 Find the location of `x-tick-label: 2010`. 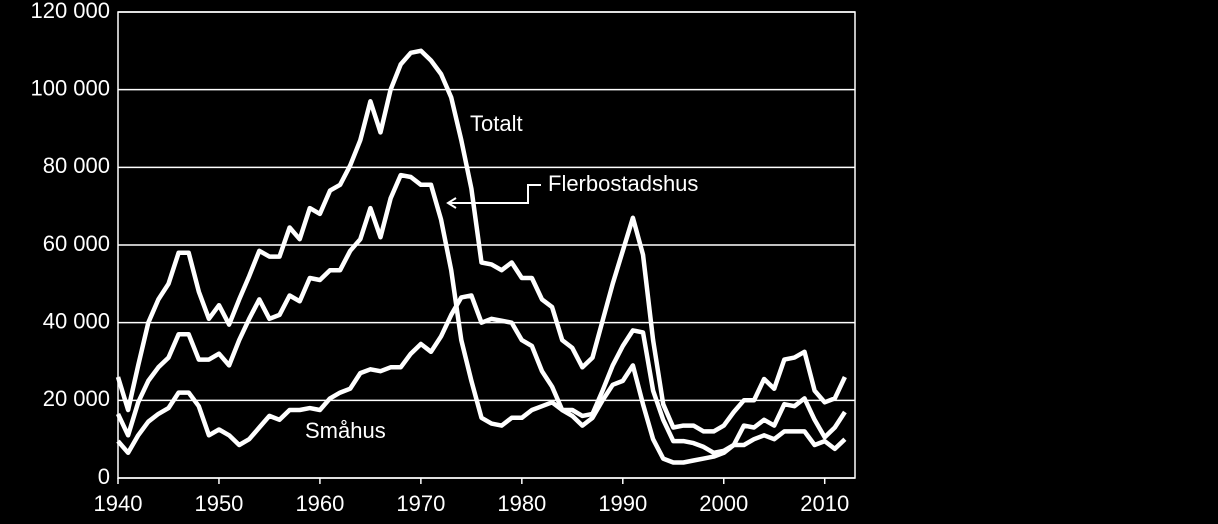

x-tick-label: 2010 is located at coordinates (824, 503).